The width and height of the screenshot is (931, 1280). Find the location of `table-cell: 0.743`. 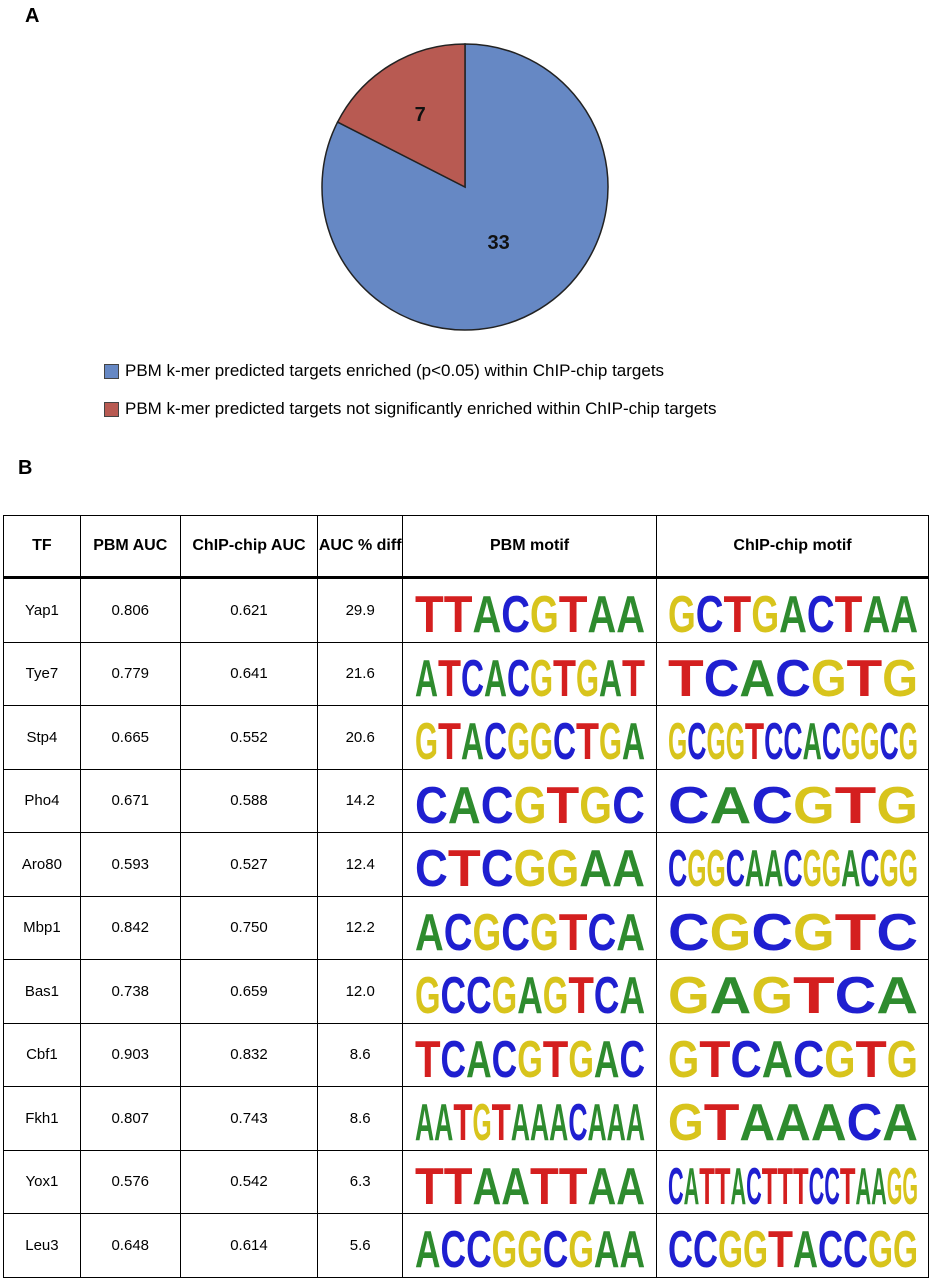

table-cell: 0.743 is located at coordinates (249, 1118).